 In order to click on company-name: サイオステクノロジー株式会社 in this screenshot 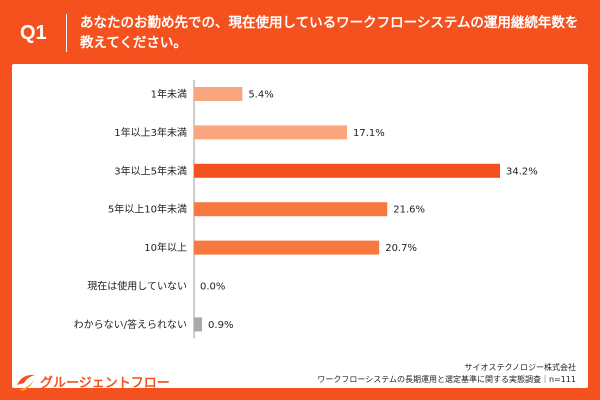, I will do `click(520, 367)`.